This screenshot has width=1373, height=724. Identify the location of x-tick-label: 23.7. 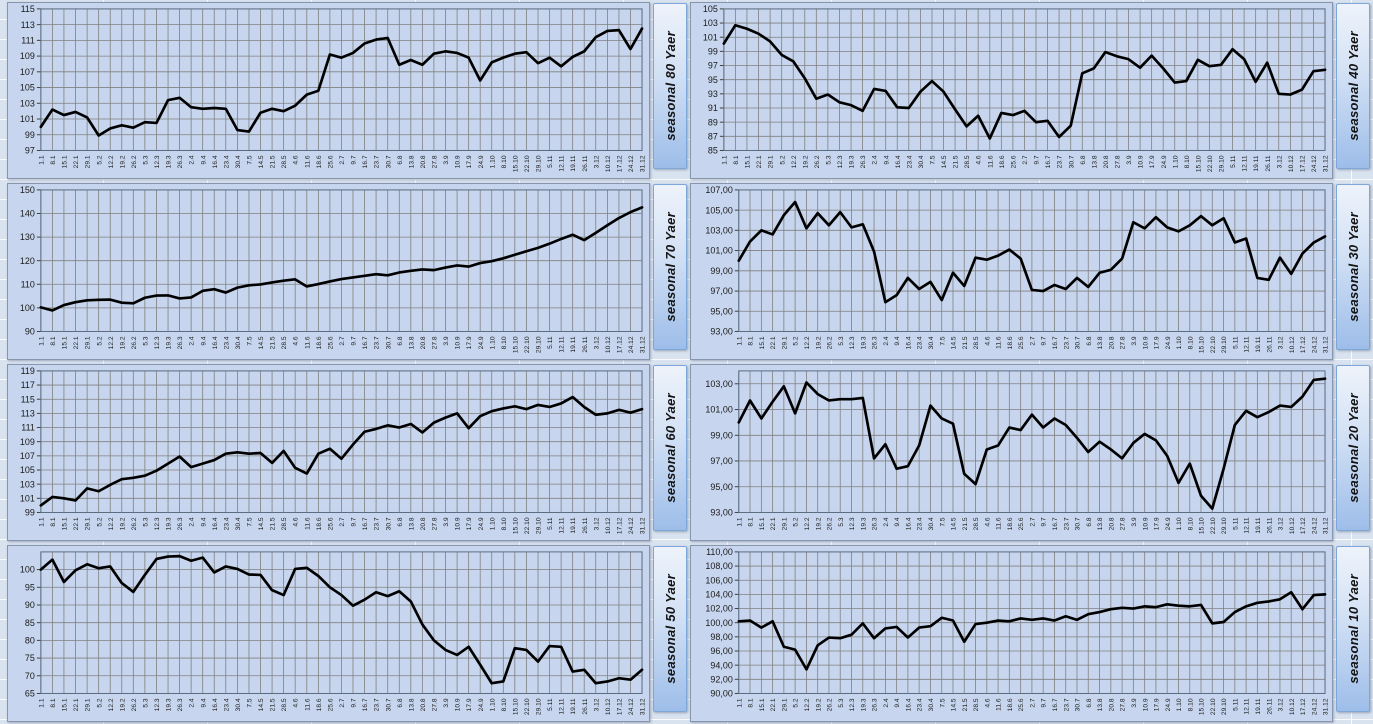
(1066, 523).